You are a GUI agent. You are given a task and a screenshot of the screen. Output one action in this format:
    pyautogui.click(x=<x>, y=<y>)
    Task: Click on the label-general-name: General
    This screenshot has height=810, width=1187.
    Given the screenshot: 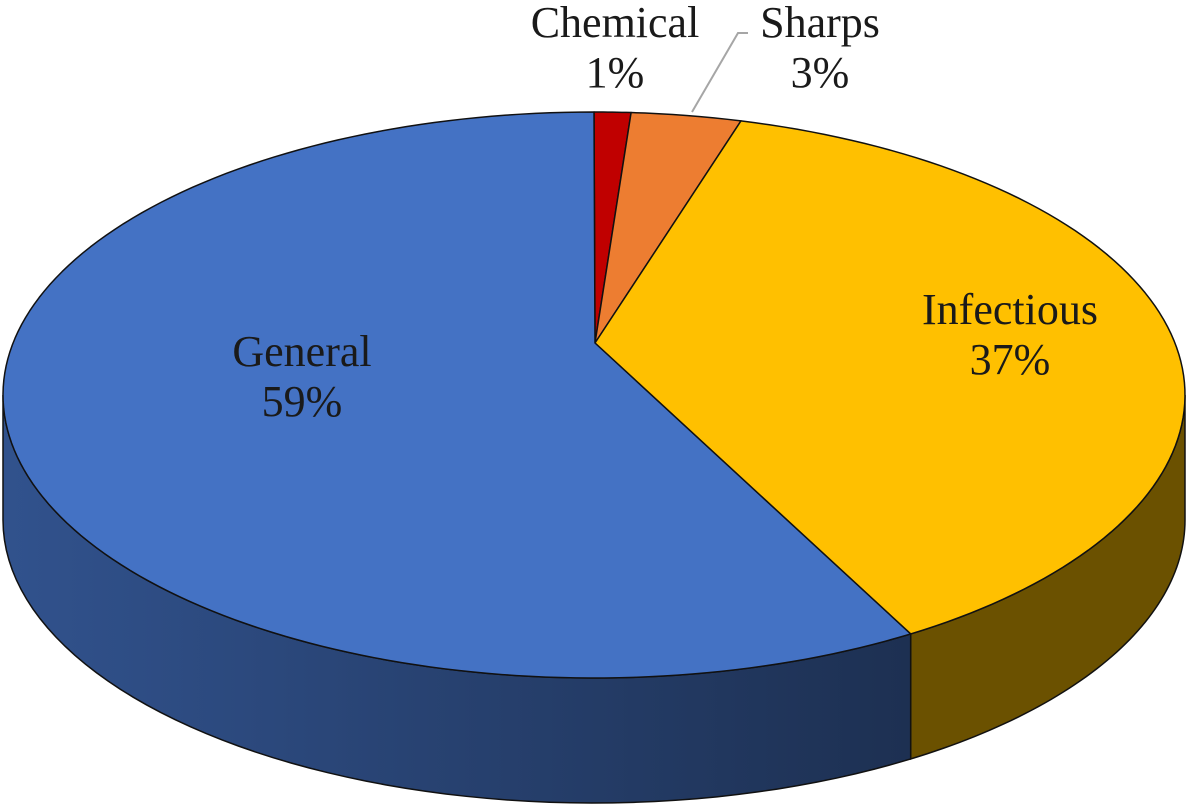 What is the action you would take?
    pyautogui.click(x=302, y=351)
    